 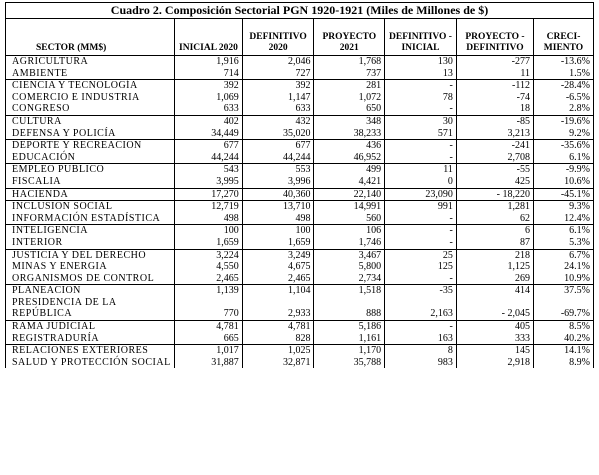 I want to click on table-row: INTERIOR 1,659 1,659 1,746-87 5.3%, so click(x=299, y=242).